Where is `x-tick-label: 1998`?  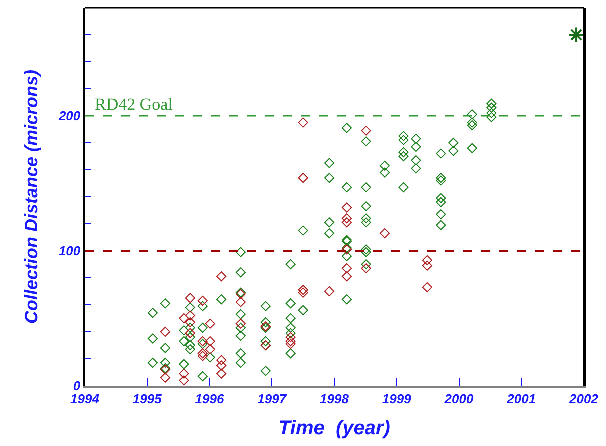 x-tick-label: 1998 is located at coordinates (335, 399).